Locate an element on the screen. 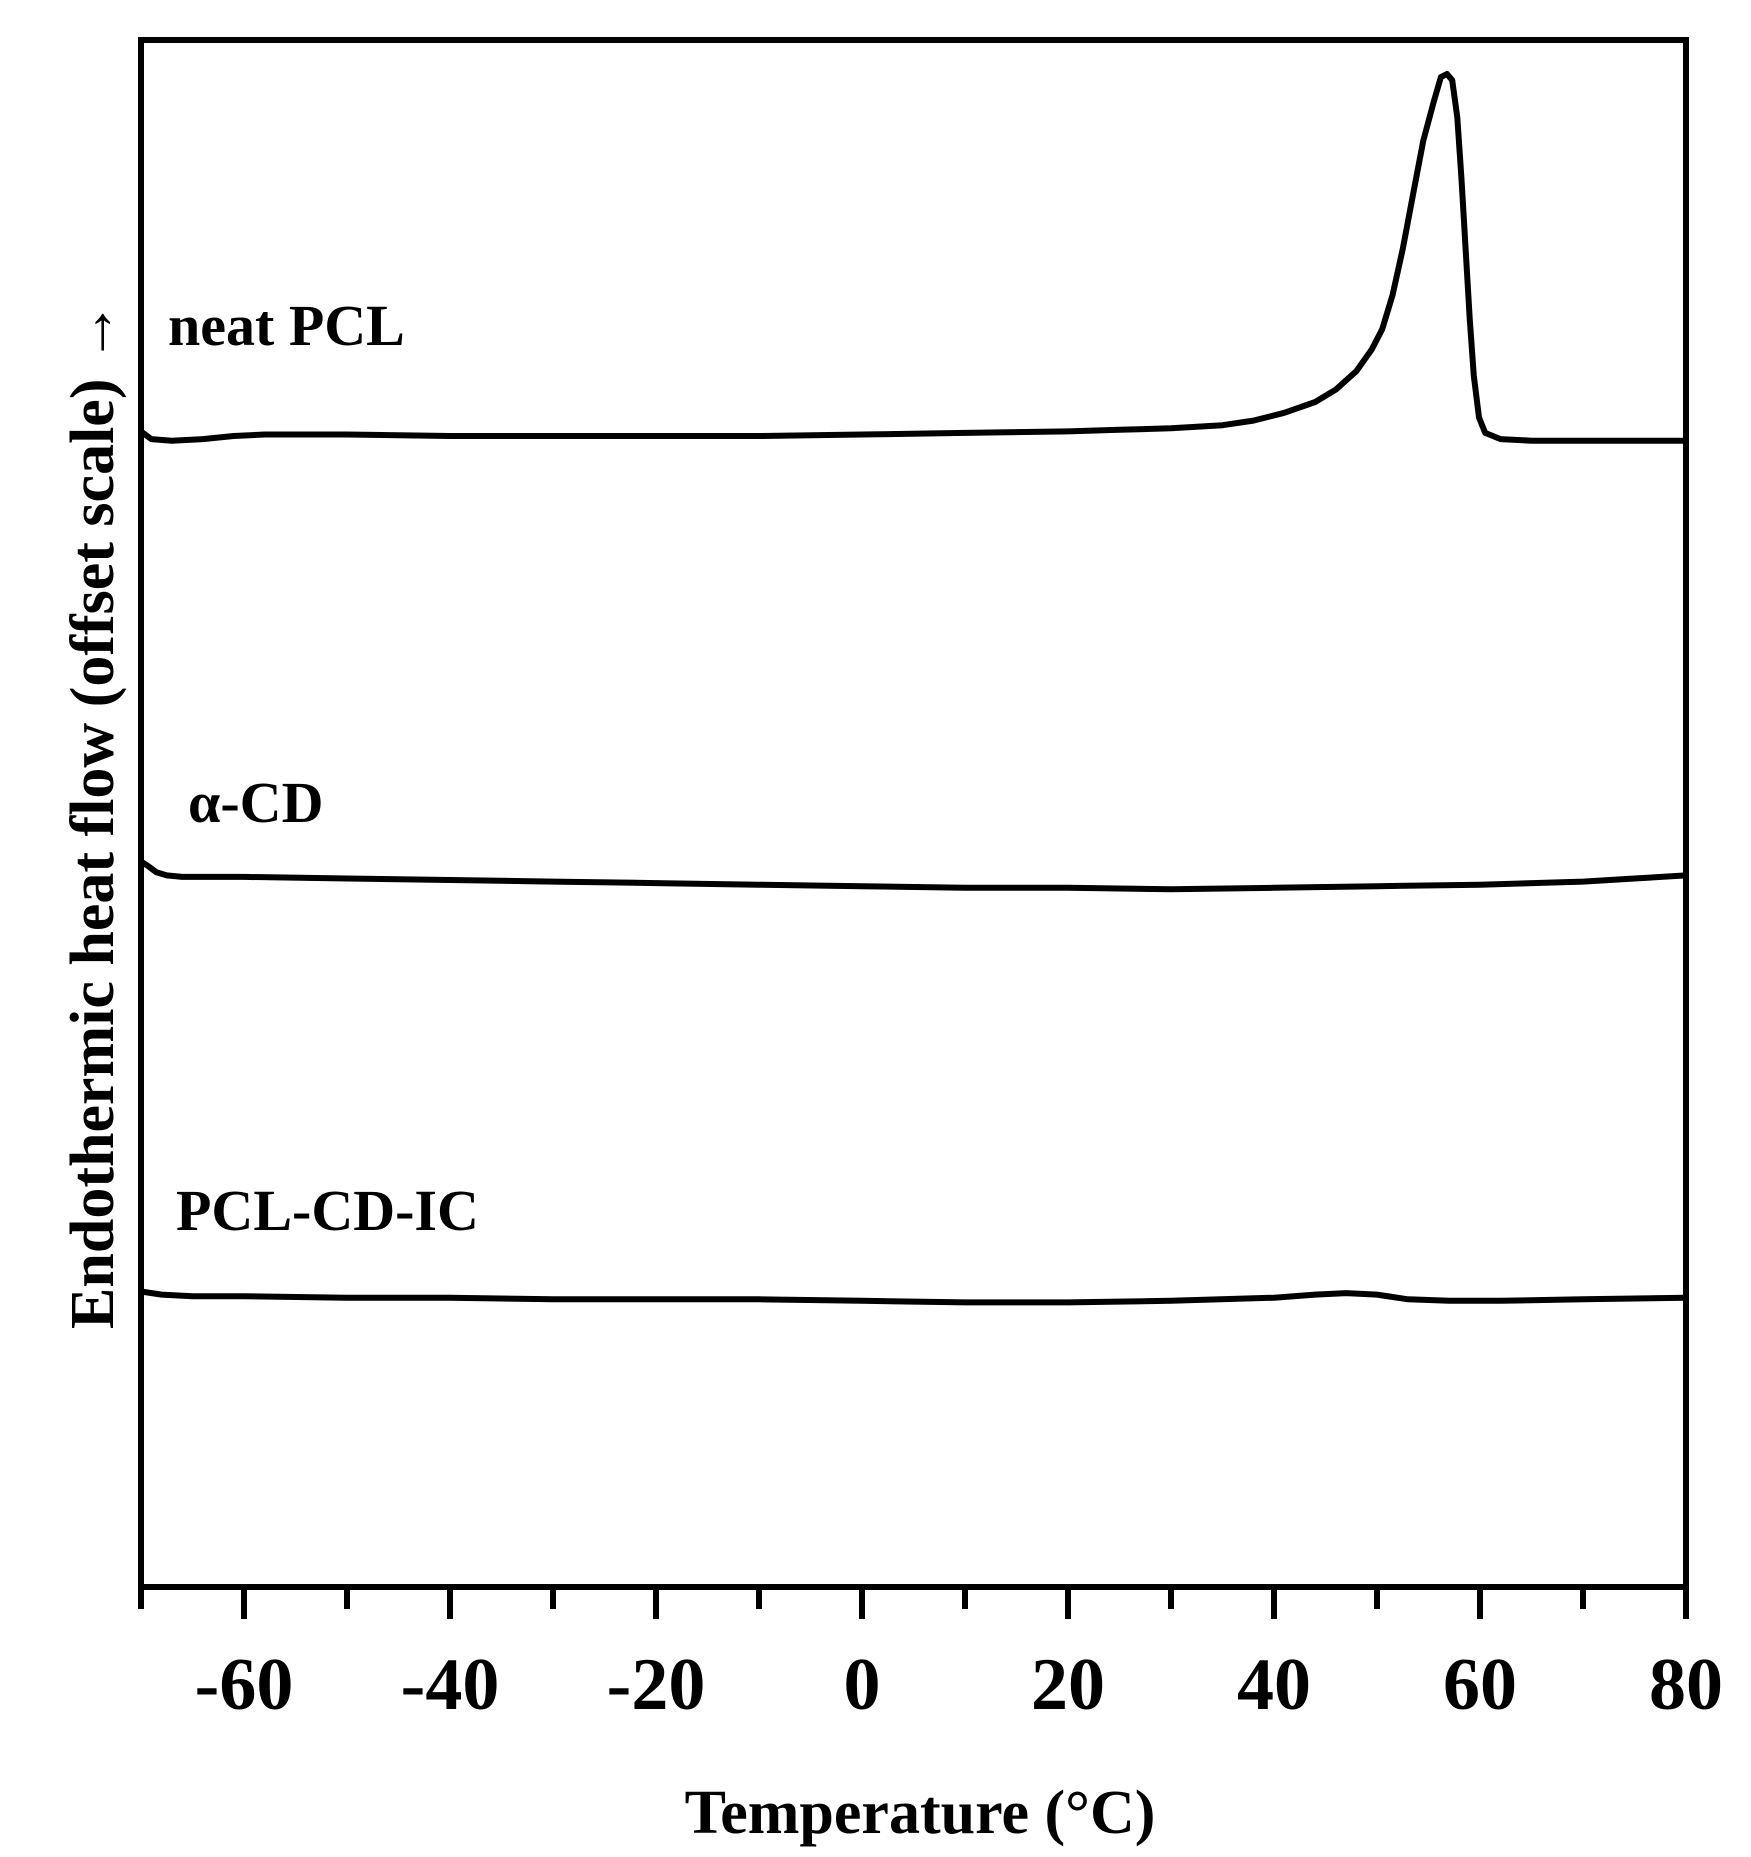 The height and width of the screenshot is (1857, 1751). x-tick-label: 20 is located at coordinates (1068, 1685).